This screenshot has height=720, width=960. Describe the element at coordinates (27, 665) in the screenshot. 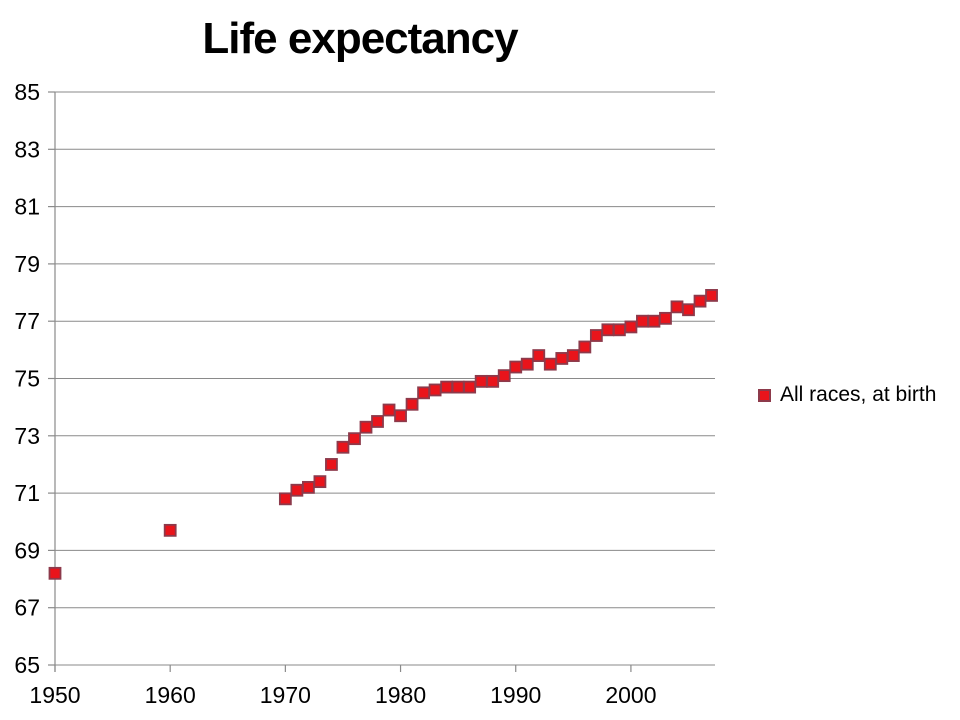

I see `y-tick-label: 65` at that location.